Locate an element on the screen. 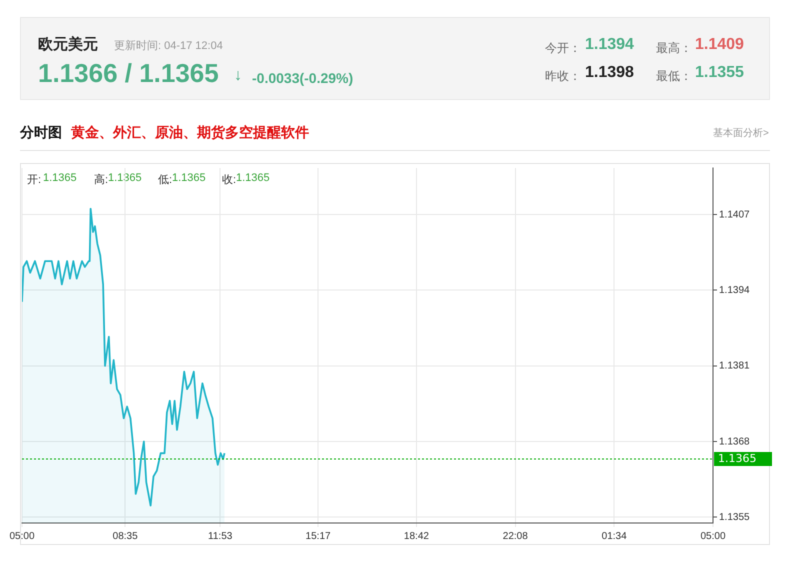  y-tick-label: 1.1394 is located at coordinates (734, 290).